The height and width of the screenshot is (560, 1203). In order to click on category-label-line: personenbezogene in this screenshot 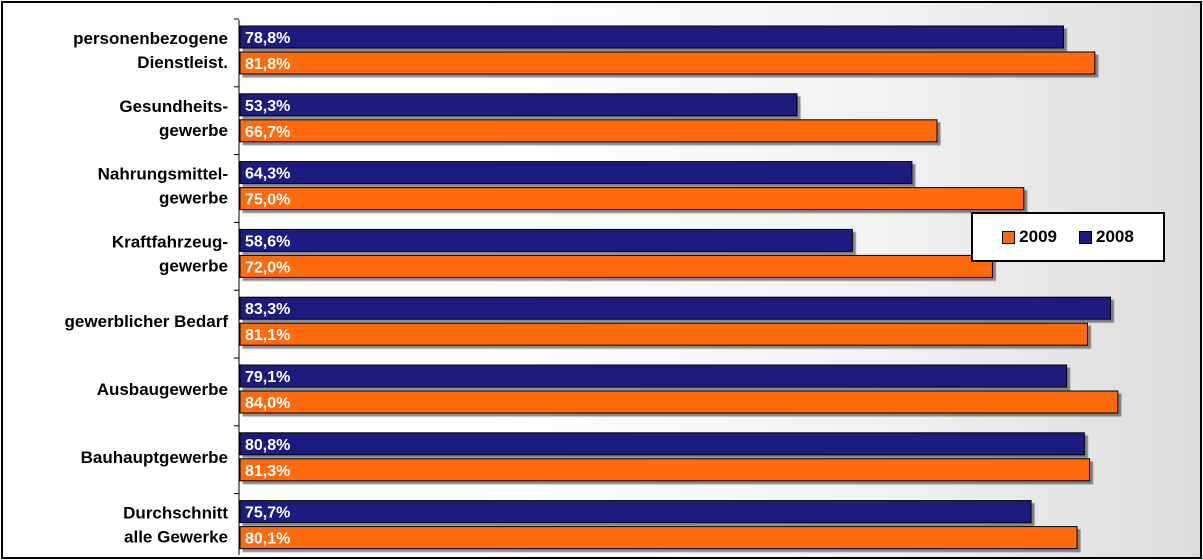, I will do `click(150, 38)`.